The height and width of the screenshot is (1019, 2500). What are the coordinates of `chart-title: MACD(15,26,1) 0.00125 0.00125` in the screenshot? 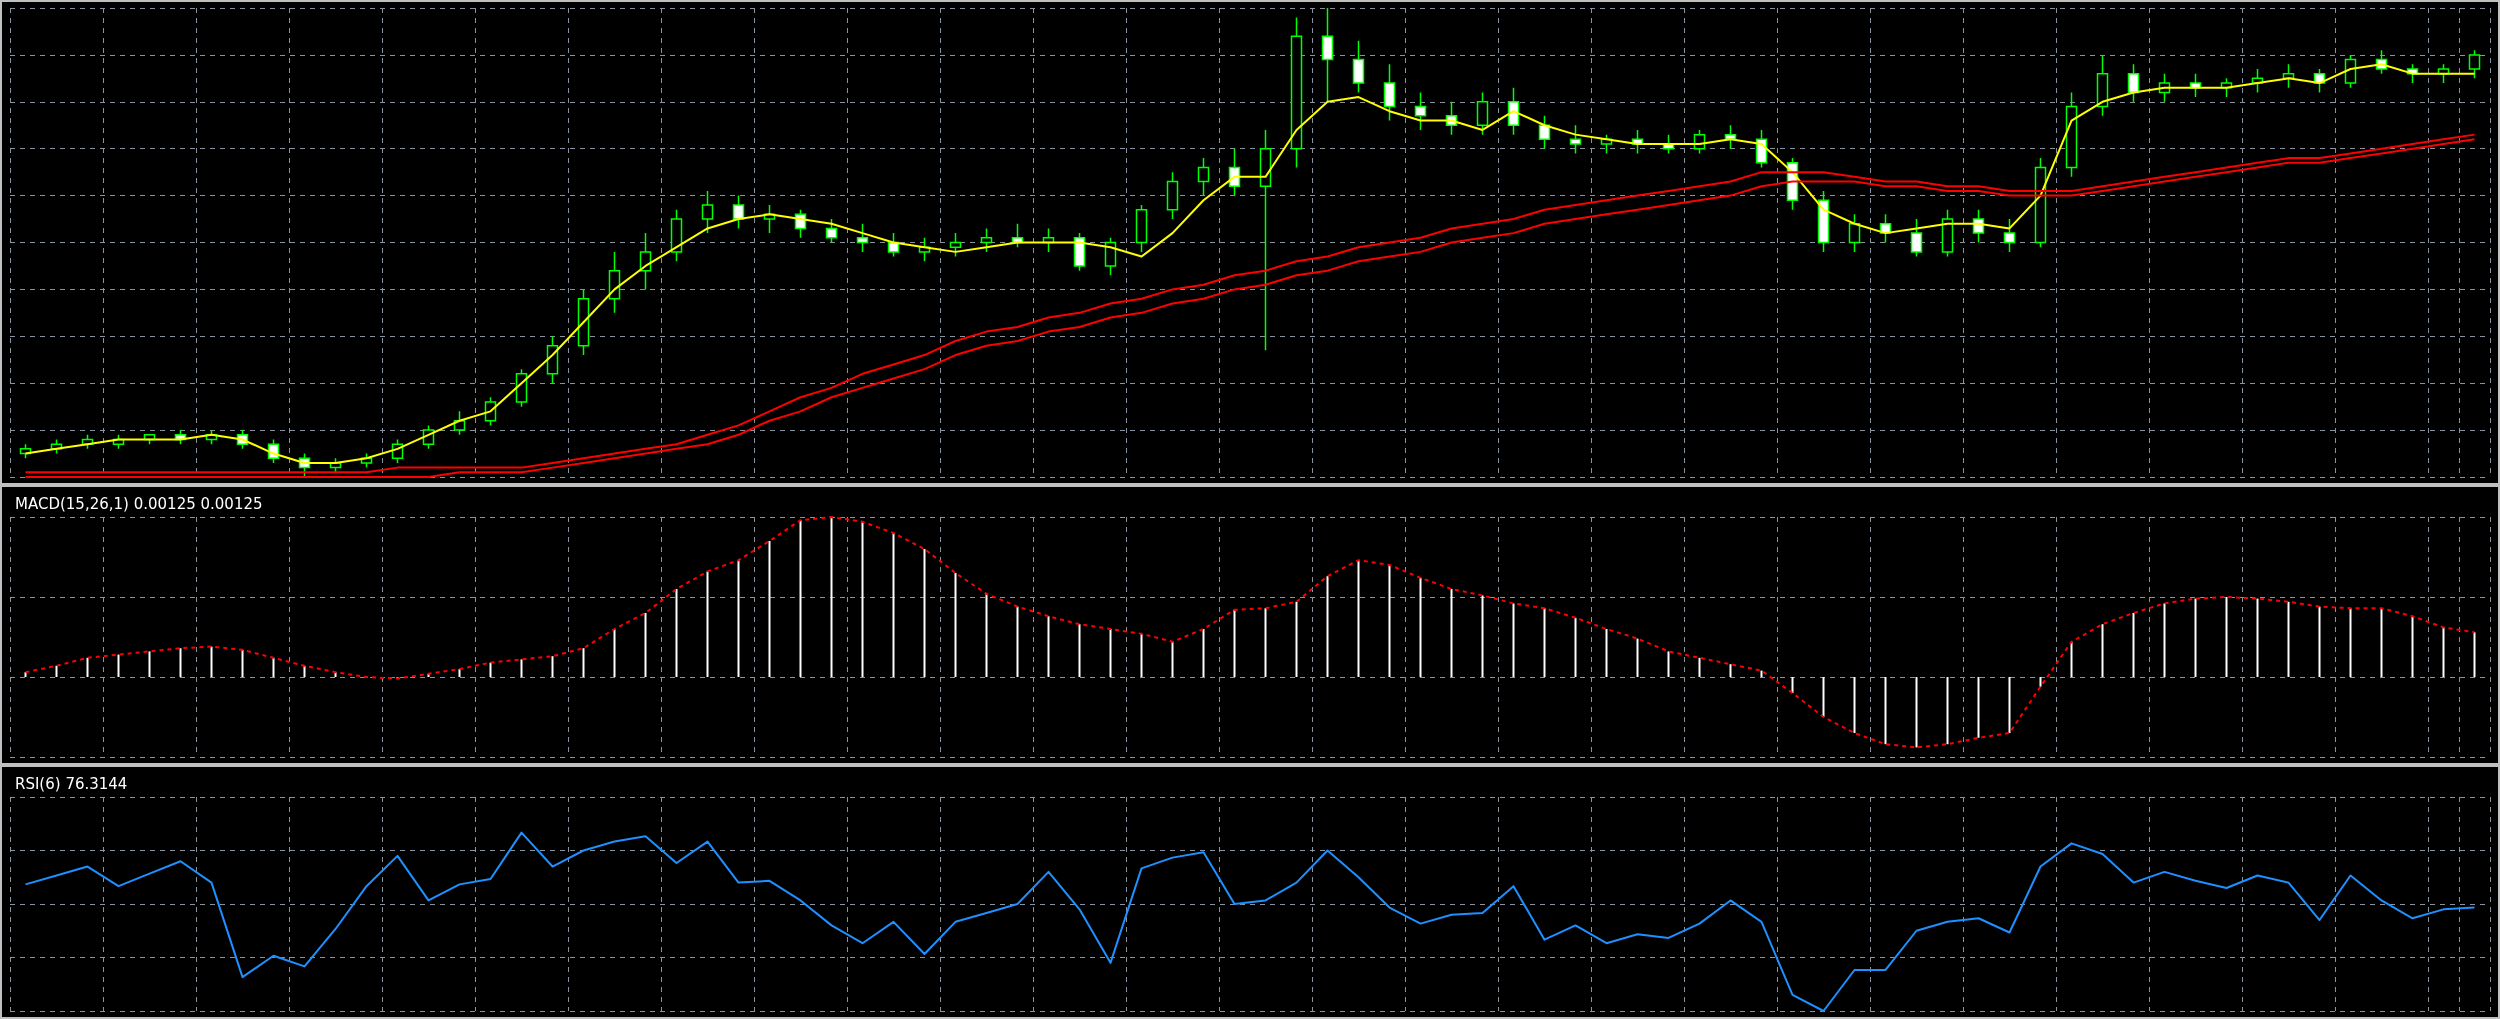 It's located at (139, 503).